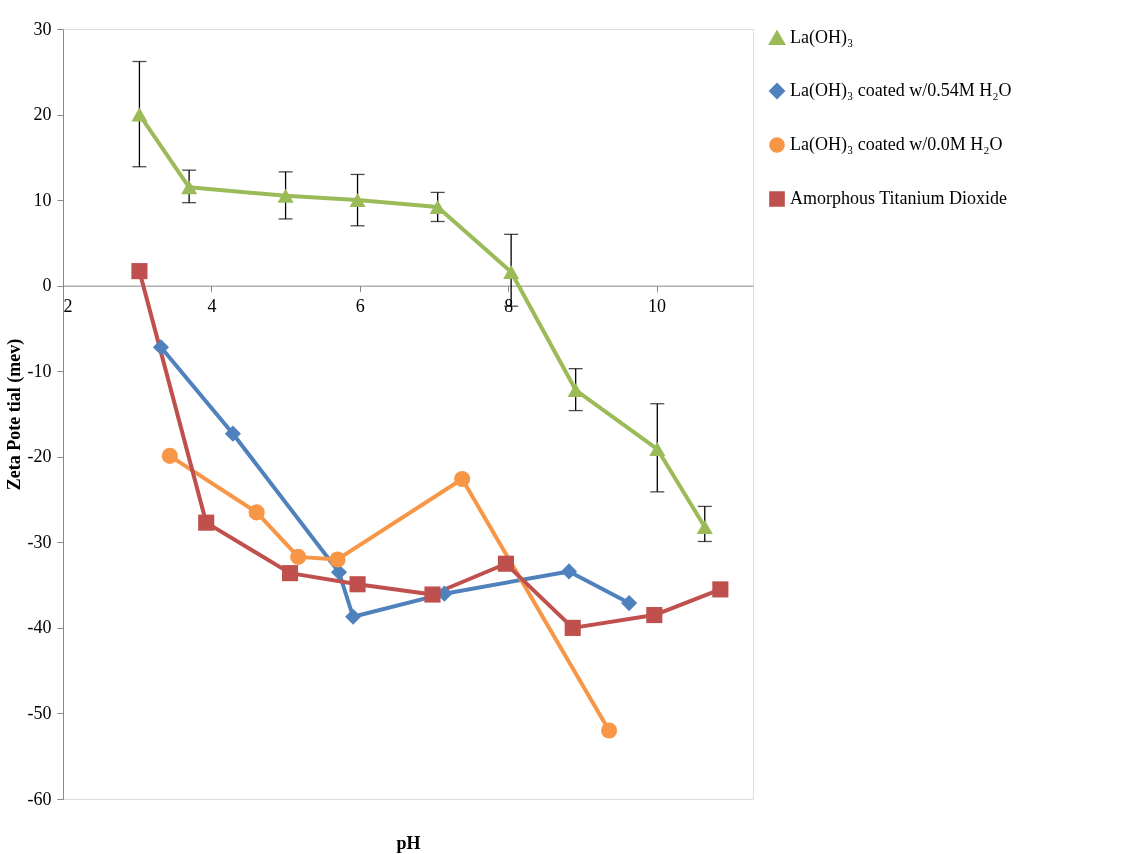 This screenshot has height=854, width=1145. Describe the element at coordinates (39, 798) in the screenshot. I see `y-tick-label: -60` at that location.